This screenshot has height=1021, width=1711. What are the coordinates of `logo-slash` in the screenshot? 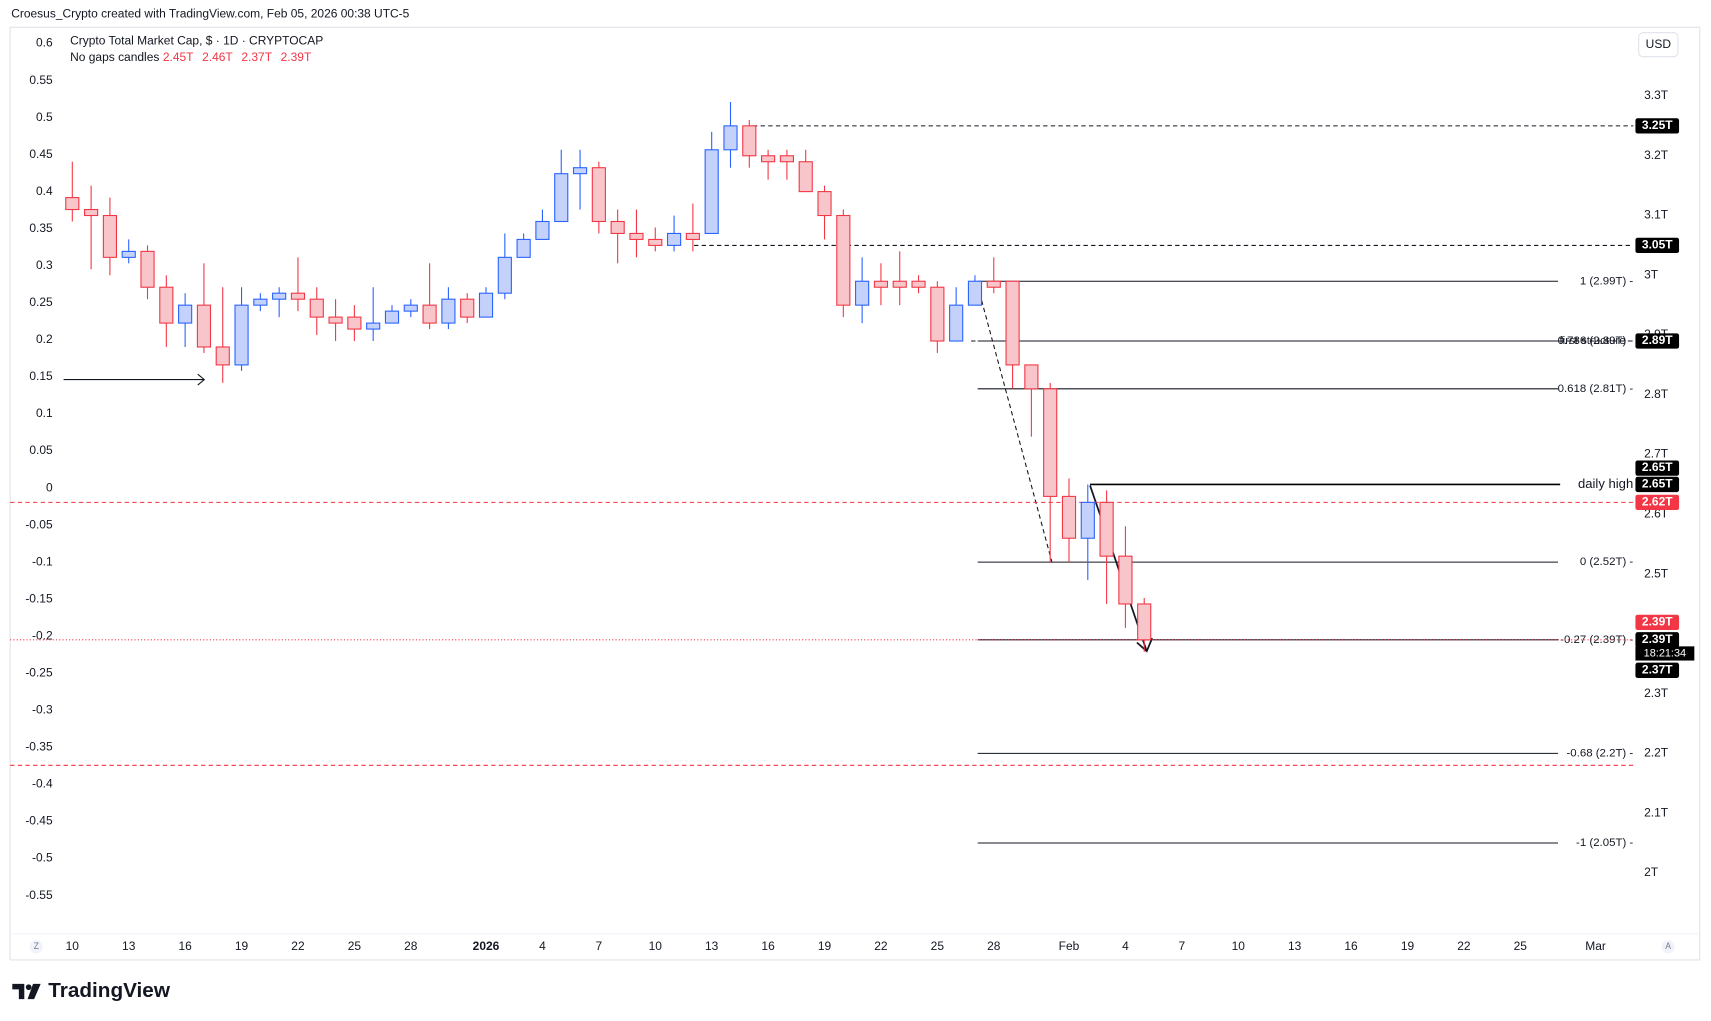 It's located at (34, 991).